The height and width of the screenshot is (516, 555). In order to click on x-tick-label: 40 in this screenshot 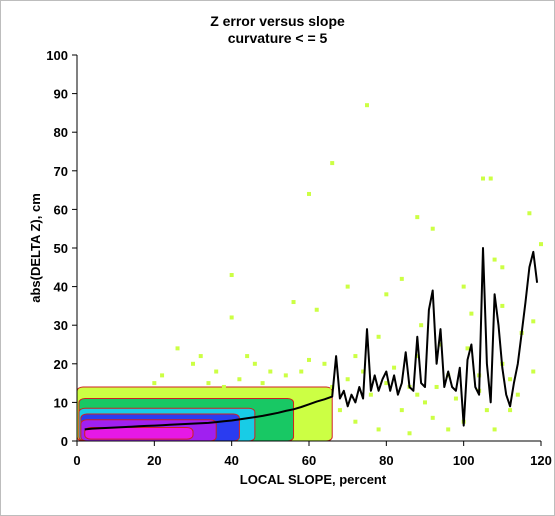, I will do `click(231, 460)`.